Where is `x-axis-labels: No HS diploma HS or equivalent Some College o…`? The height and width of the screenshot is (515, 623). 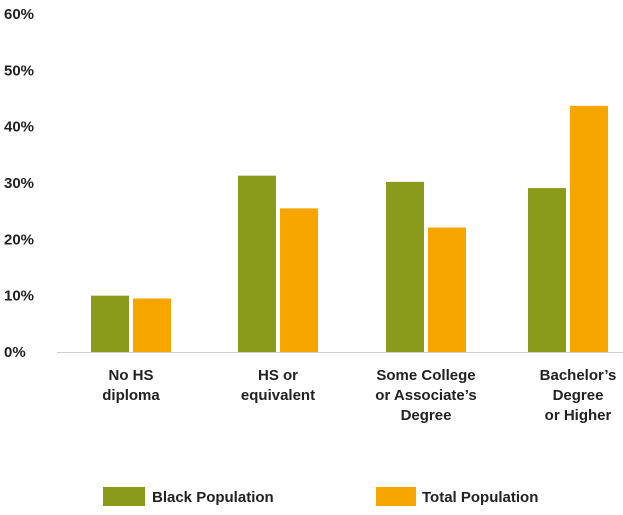
x-axis-labels: No HS diploma HS or equivalent Some College o… is located at coordinates (359, 395).